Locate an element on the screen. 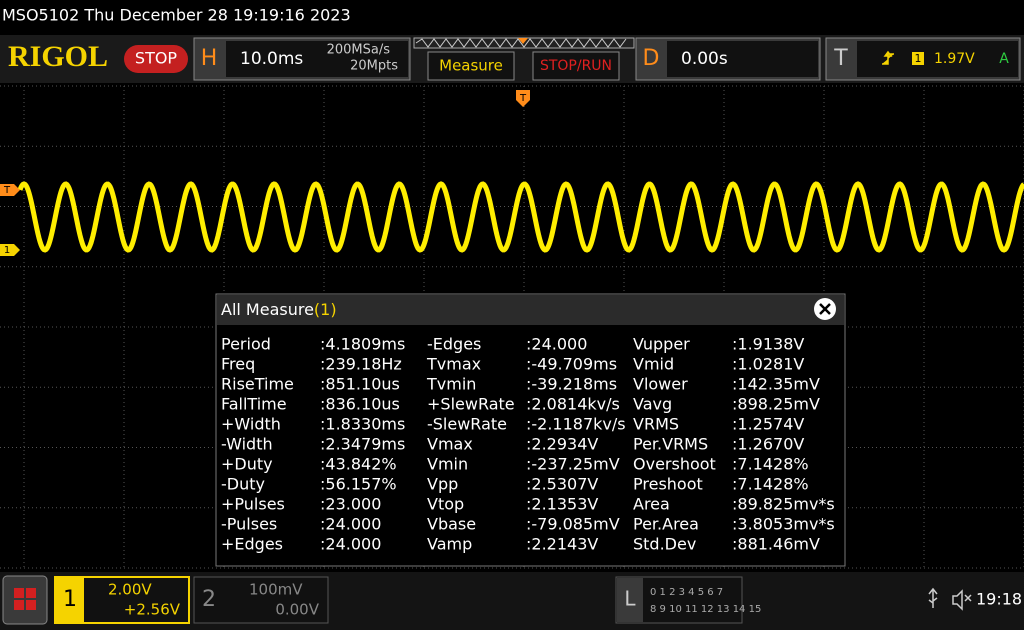 This screenshot has width=1024, height=630. measure-value: :851.10us is located at coordinates (360, 384).